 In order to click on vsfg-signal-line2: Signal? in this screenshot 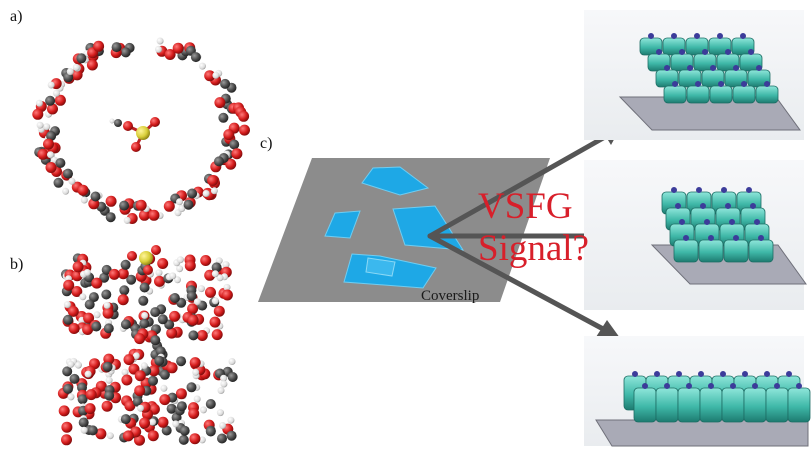, I will do `click(533, 248)`.